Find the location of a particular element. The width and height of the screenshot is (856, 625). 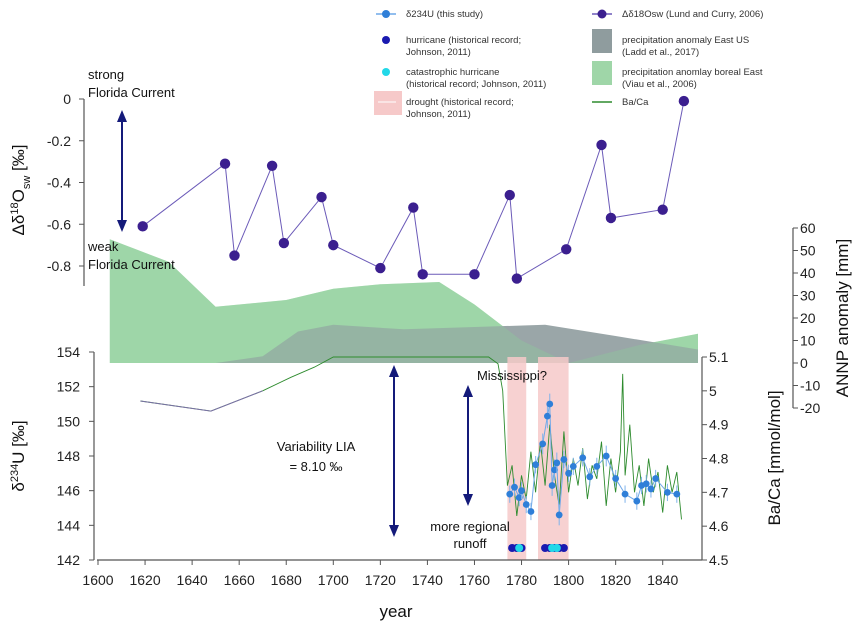

legend-label: drought (historical record; is located at coordinates (460, 102).